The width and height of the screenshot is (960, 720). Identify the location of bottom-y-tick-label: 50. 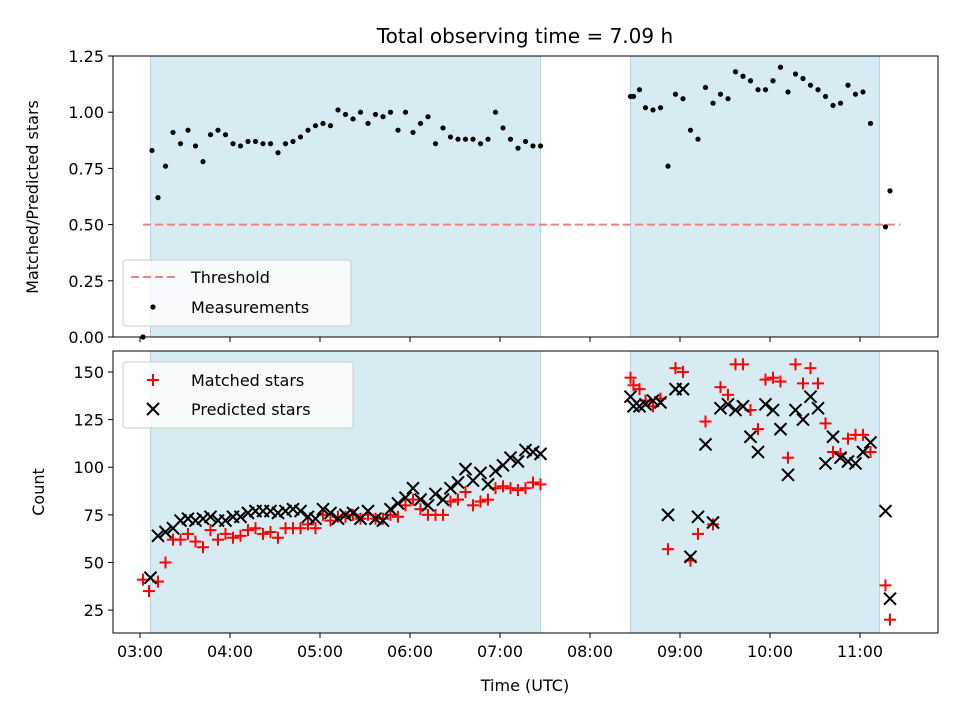
(94, 563).